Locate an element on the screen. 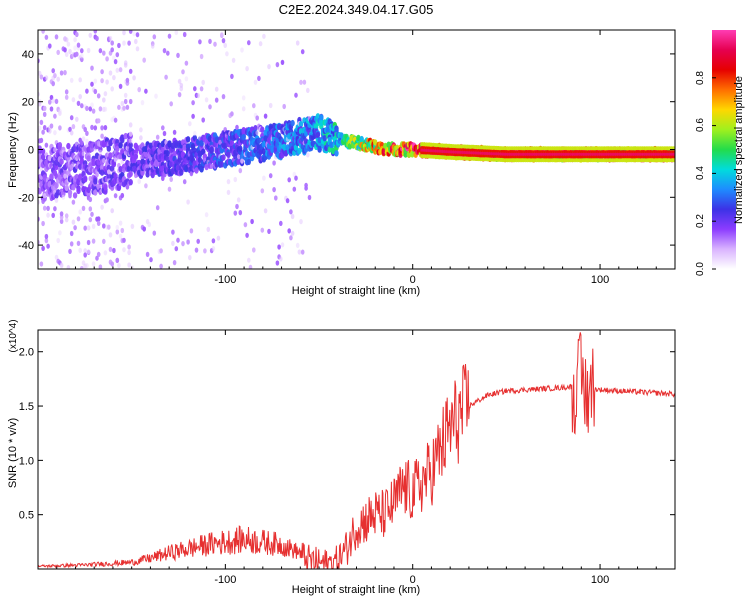 The image size is (750, 600). x-tick-label: 100 is located at coordinates (600, 580).